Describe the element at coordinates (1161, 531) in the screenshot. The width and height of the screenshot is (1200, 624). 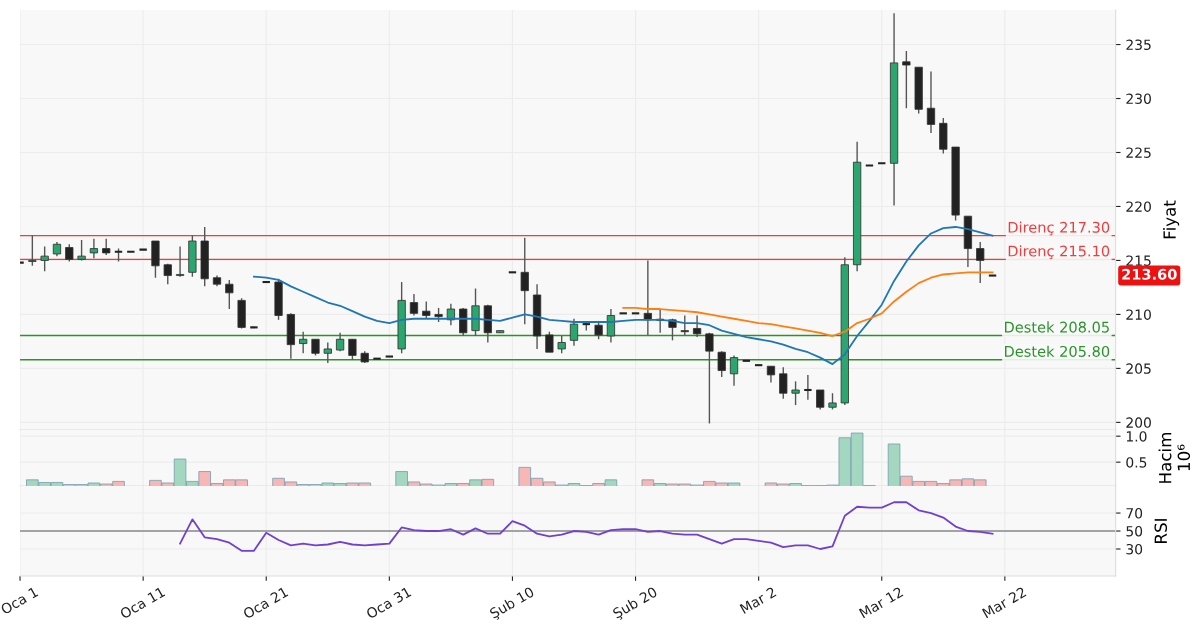
I see `y-axis-title: RSI` at that location.